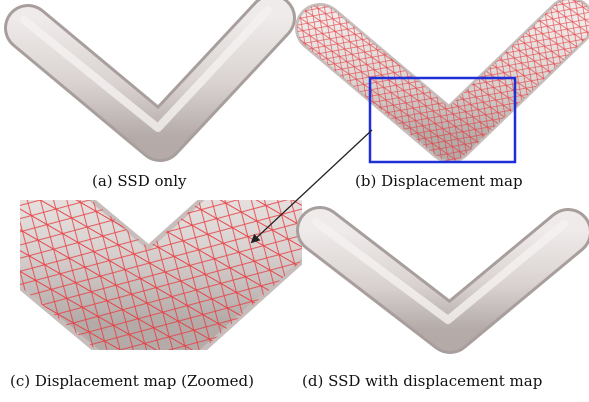 The height and width of the screenshot is (402, 589). I want to click on caption-b: (b) Displacement map, so click(439, 181).